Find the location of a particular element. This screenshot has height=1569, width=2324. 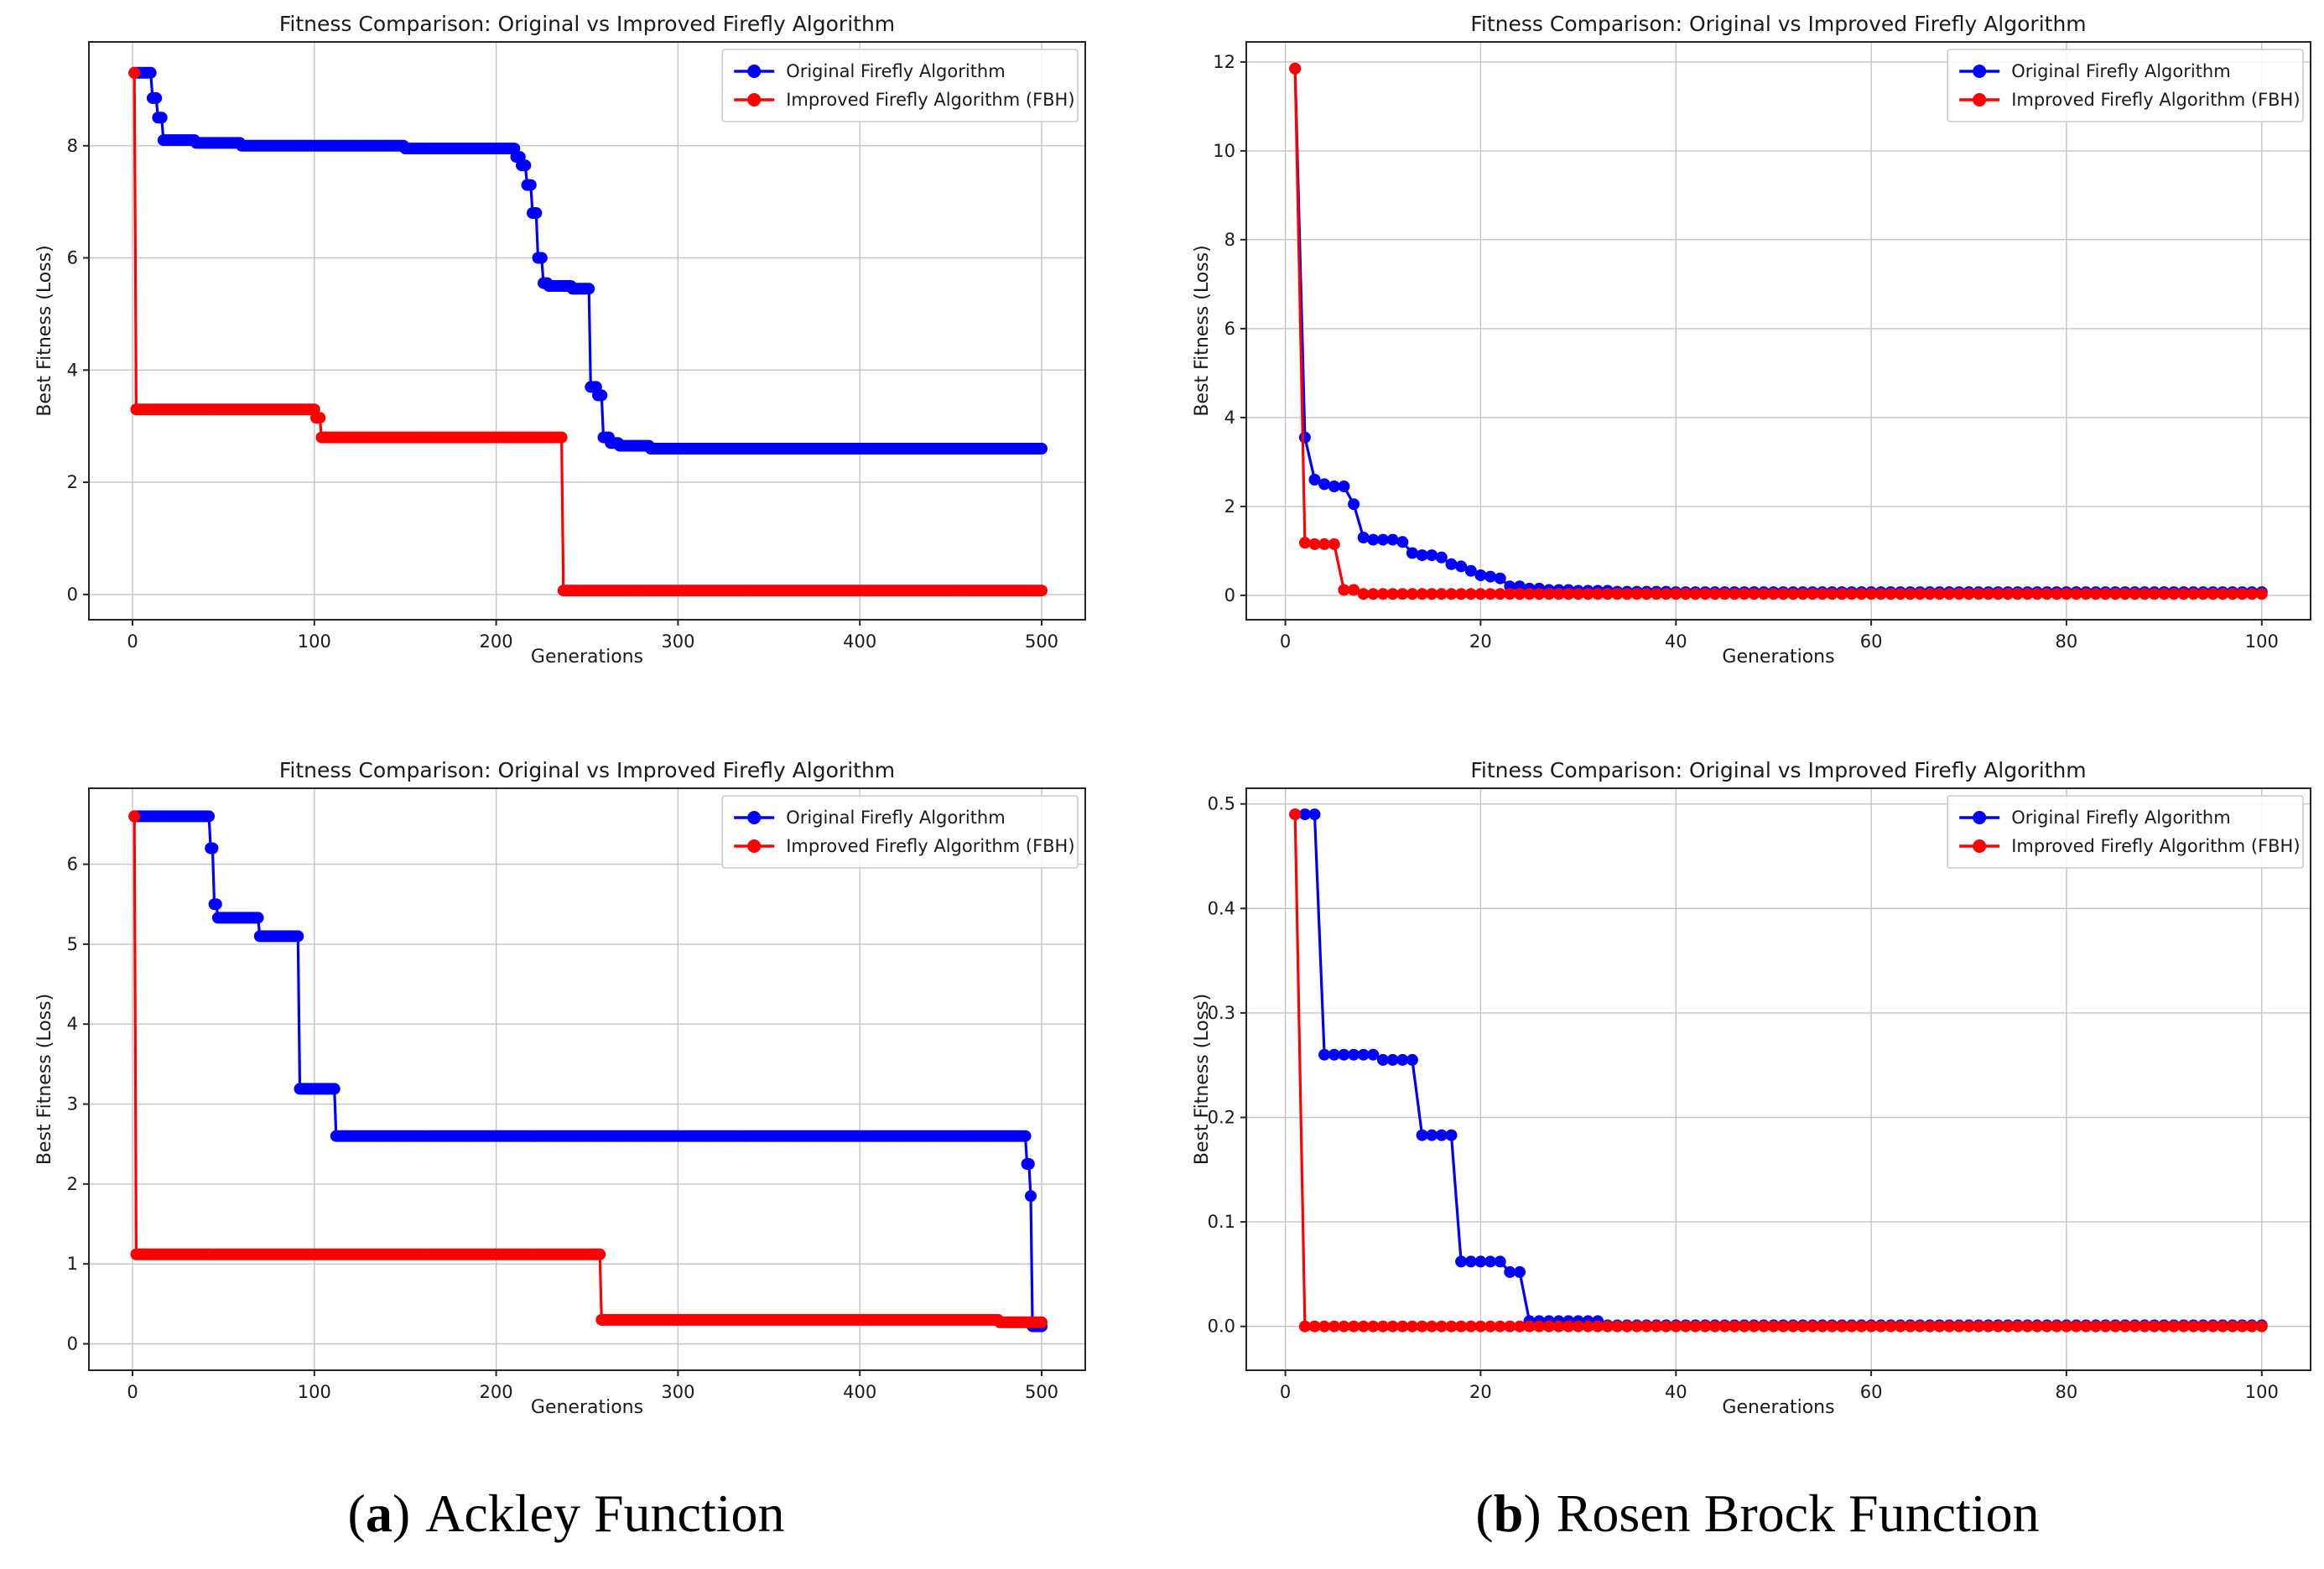

svg-text: 40 is located at coordinates (1676, 1392).